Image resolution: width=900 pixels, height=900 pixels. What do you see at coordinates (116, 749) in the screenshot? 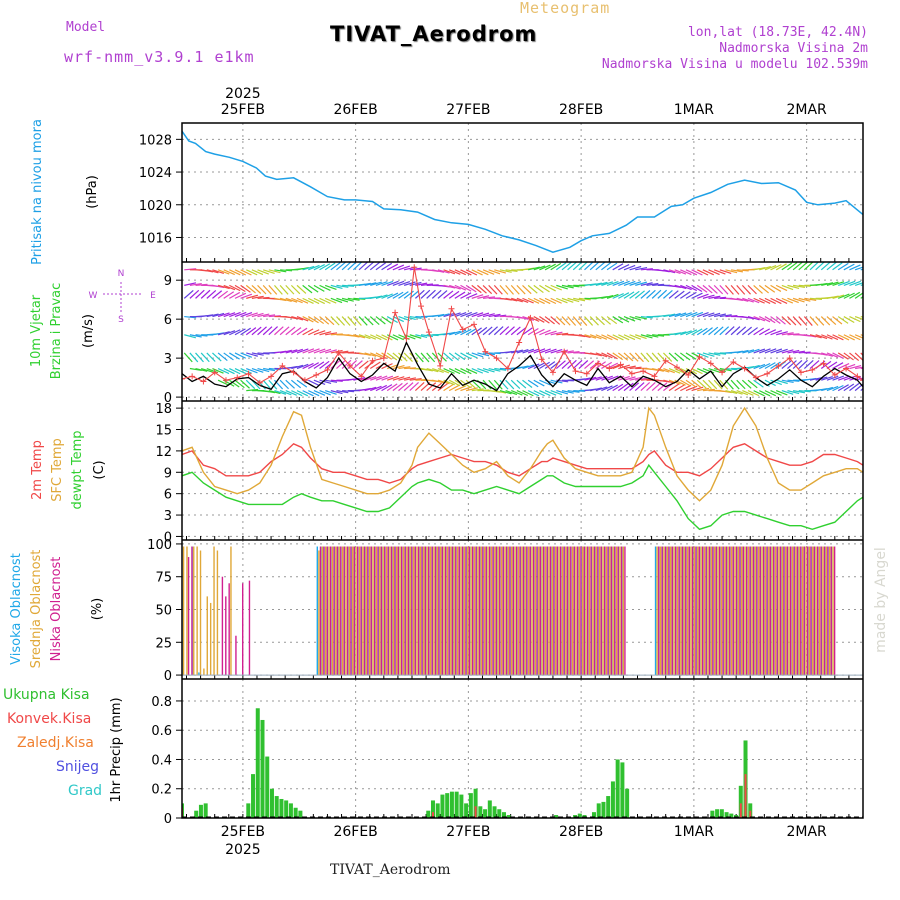
I see `precip-axis-label: 1hr Precip (mm)` at bounding box center [116, 749].